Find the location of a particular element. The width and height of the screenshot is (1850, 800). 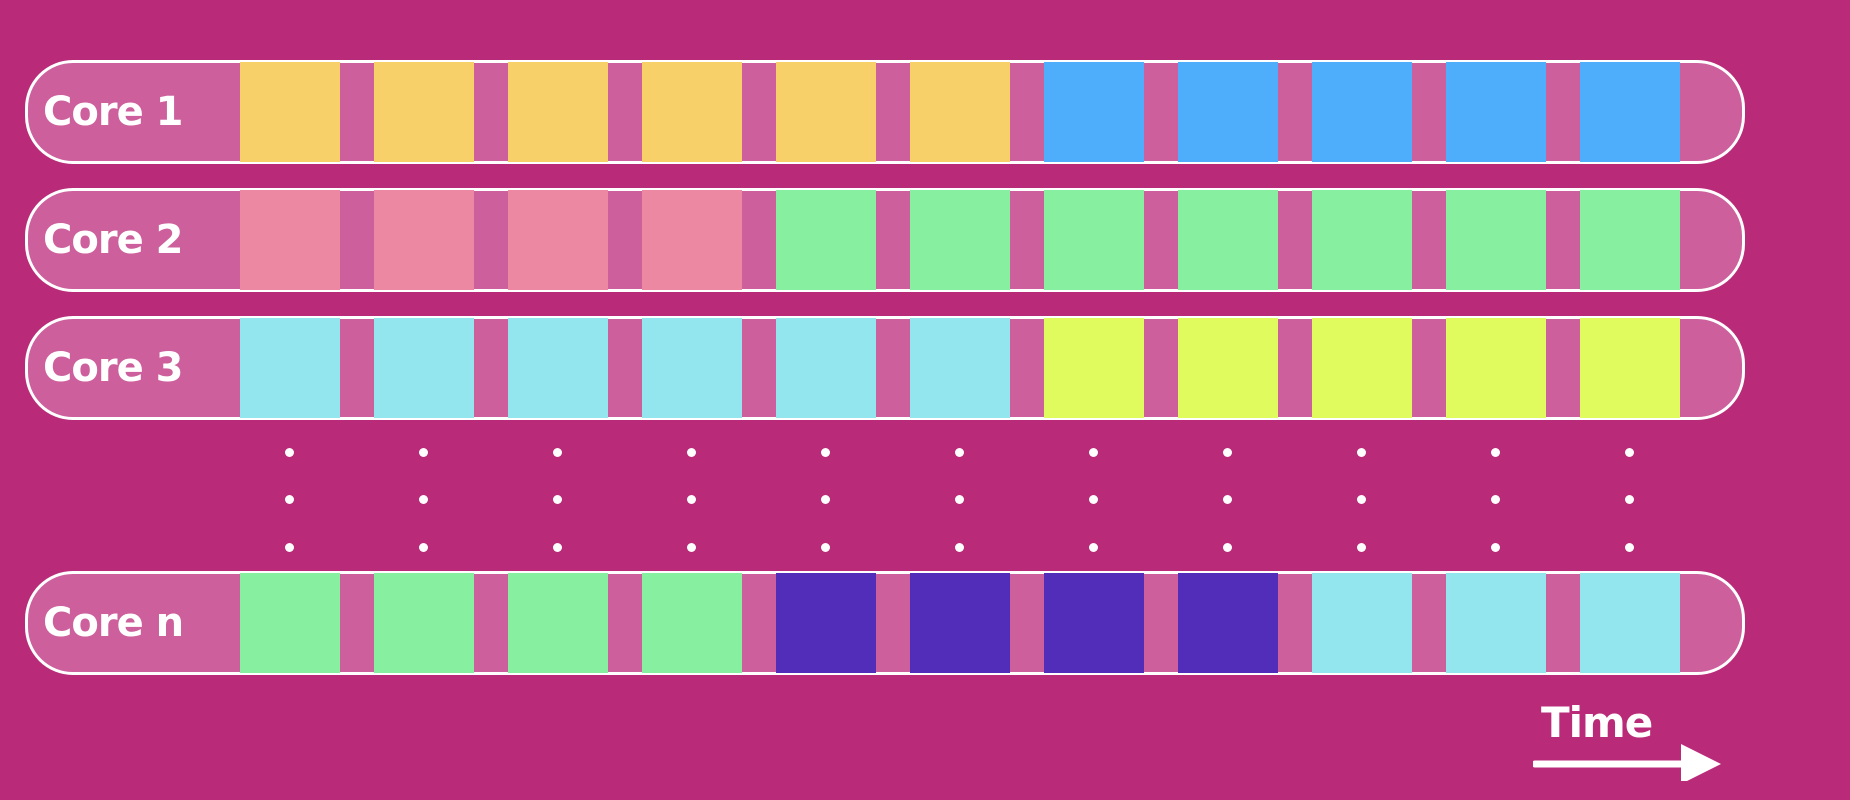

core-label: Core 3 is located at coordinates (113, 368).